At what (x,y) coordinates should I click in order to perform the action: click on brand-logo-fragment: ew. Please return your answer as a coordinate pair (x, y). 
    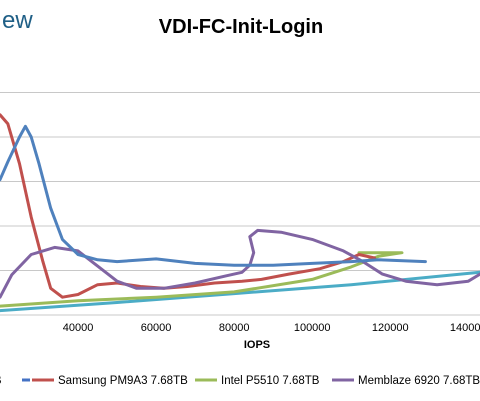
    Looking at the image, I should click on (17, 20).